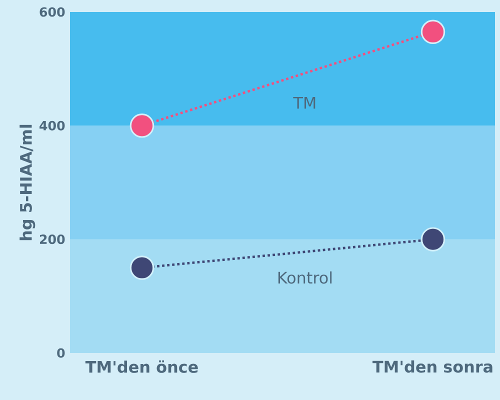 This screenshot has width=500, height=400. I want to click on y-tick-label: 0, so click(61, 353).